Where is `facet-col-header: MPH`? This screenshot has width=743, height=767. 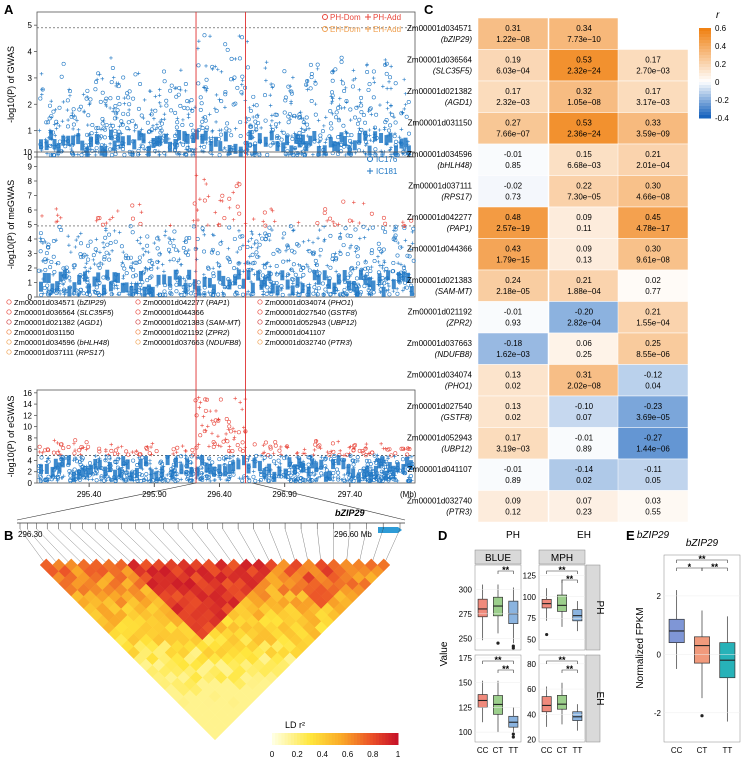
facet-col-header: MPH is located at coordinates (562, 558).